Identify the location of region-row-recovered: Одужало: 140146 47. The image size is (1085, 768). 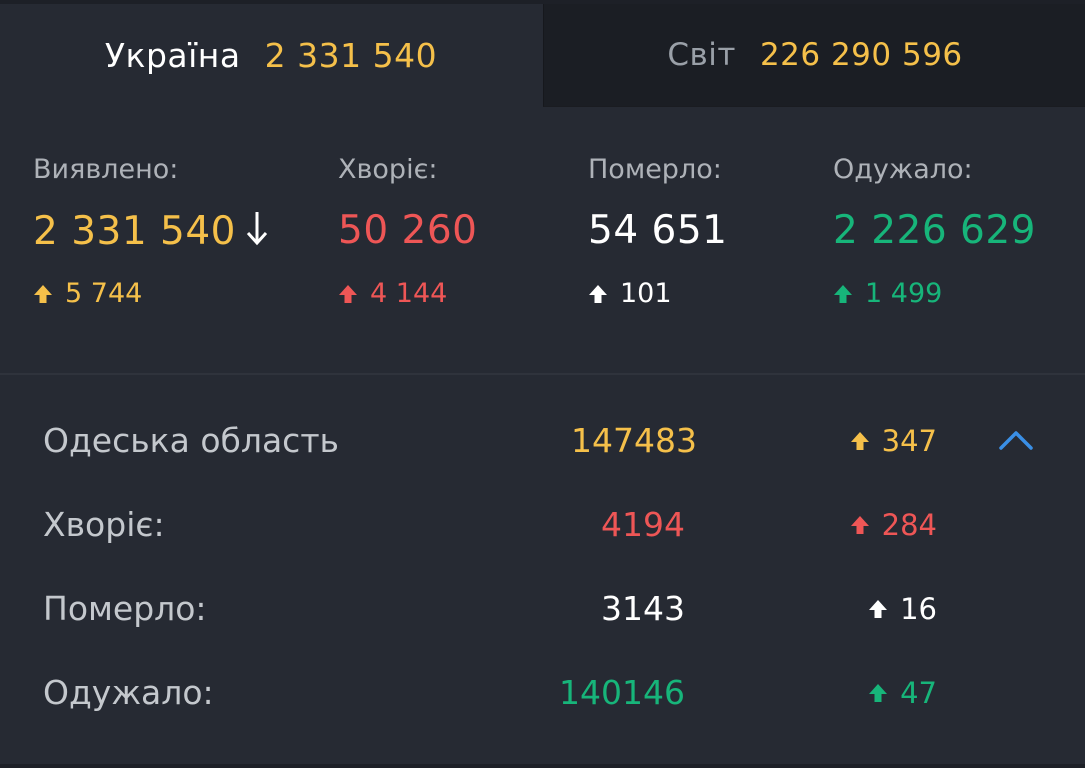
(542, 693).